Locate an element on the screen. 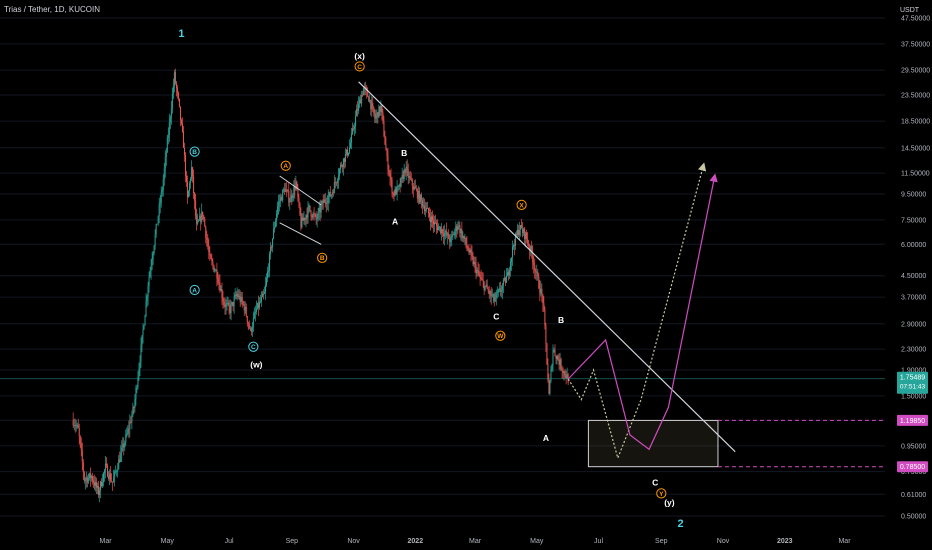 Image resolution: width=932 pixels, height=550 pixels. price-marker-label: 0.78500 is located at coordinates (912, 467).